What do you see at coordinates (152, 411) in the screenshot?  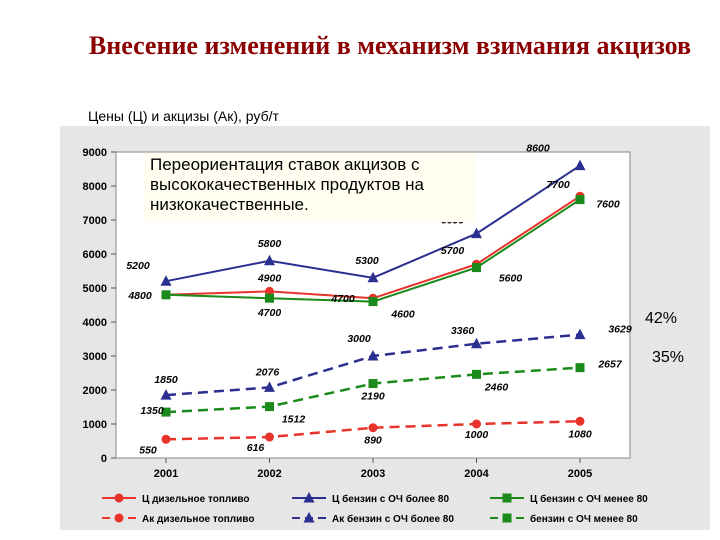 I see `data-label: 1350` at bounding box center [152, 411].